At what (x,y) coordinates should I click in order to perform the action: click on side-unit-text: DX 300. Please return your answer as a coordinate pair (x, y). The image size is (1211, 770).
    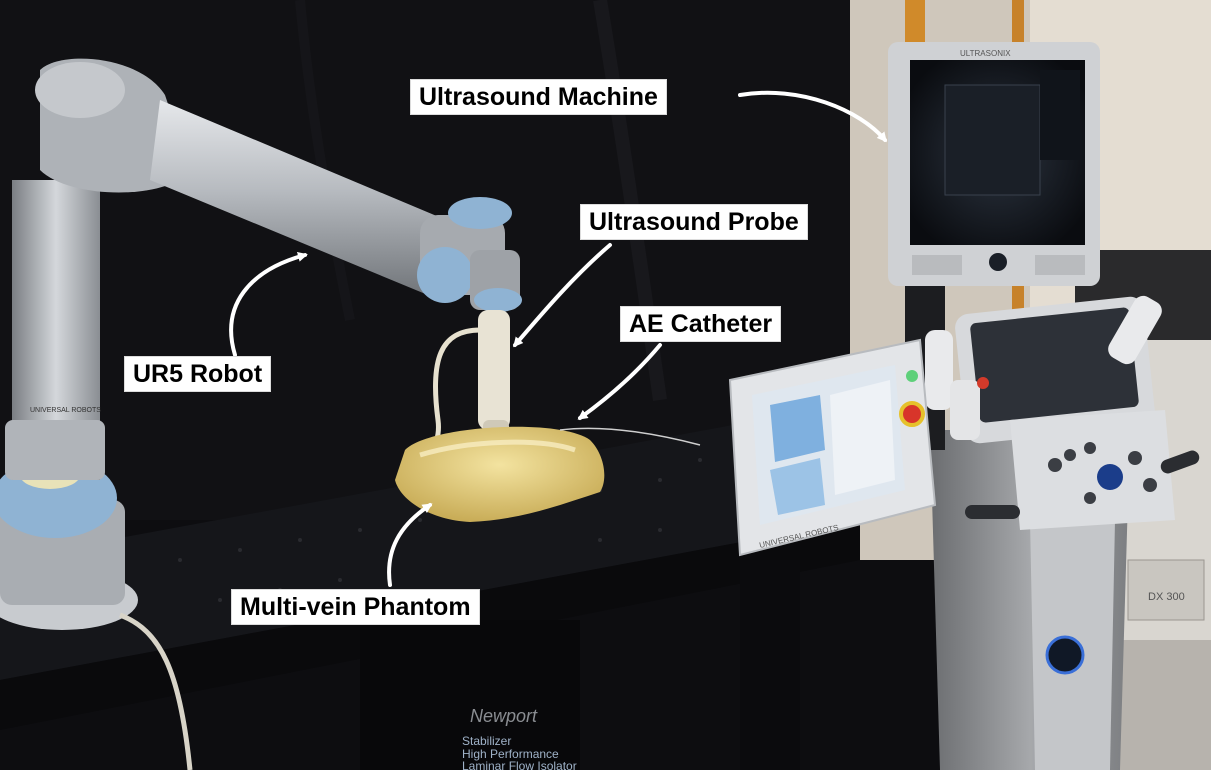
    Looking at the image, I should click on (1166, 597).